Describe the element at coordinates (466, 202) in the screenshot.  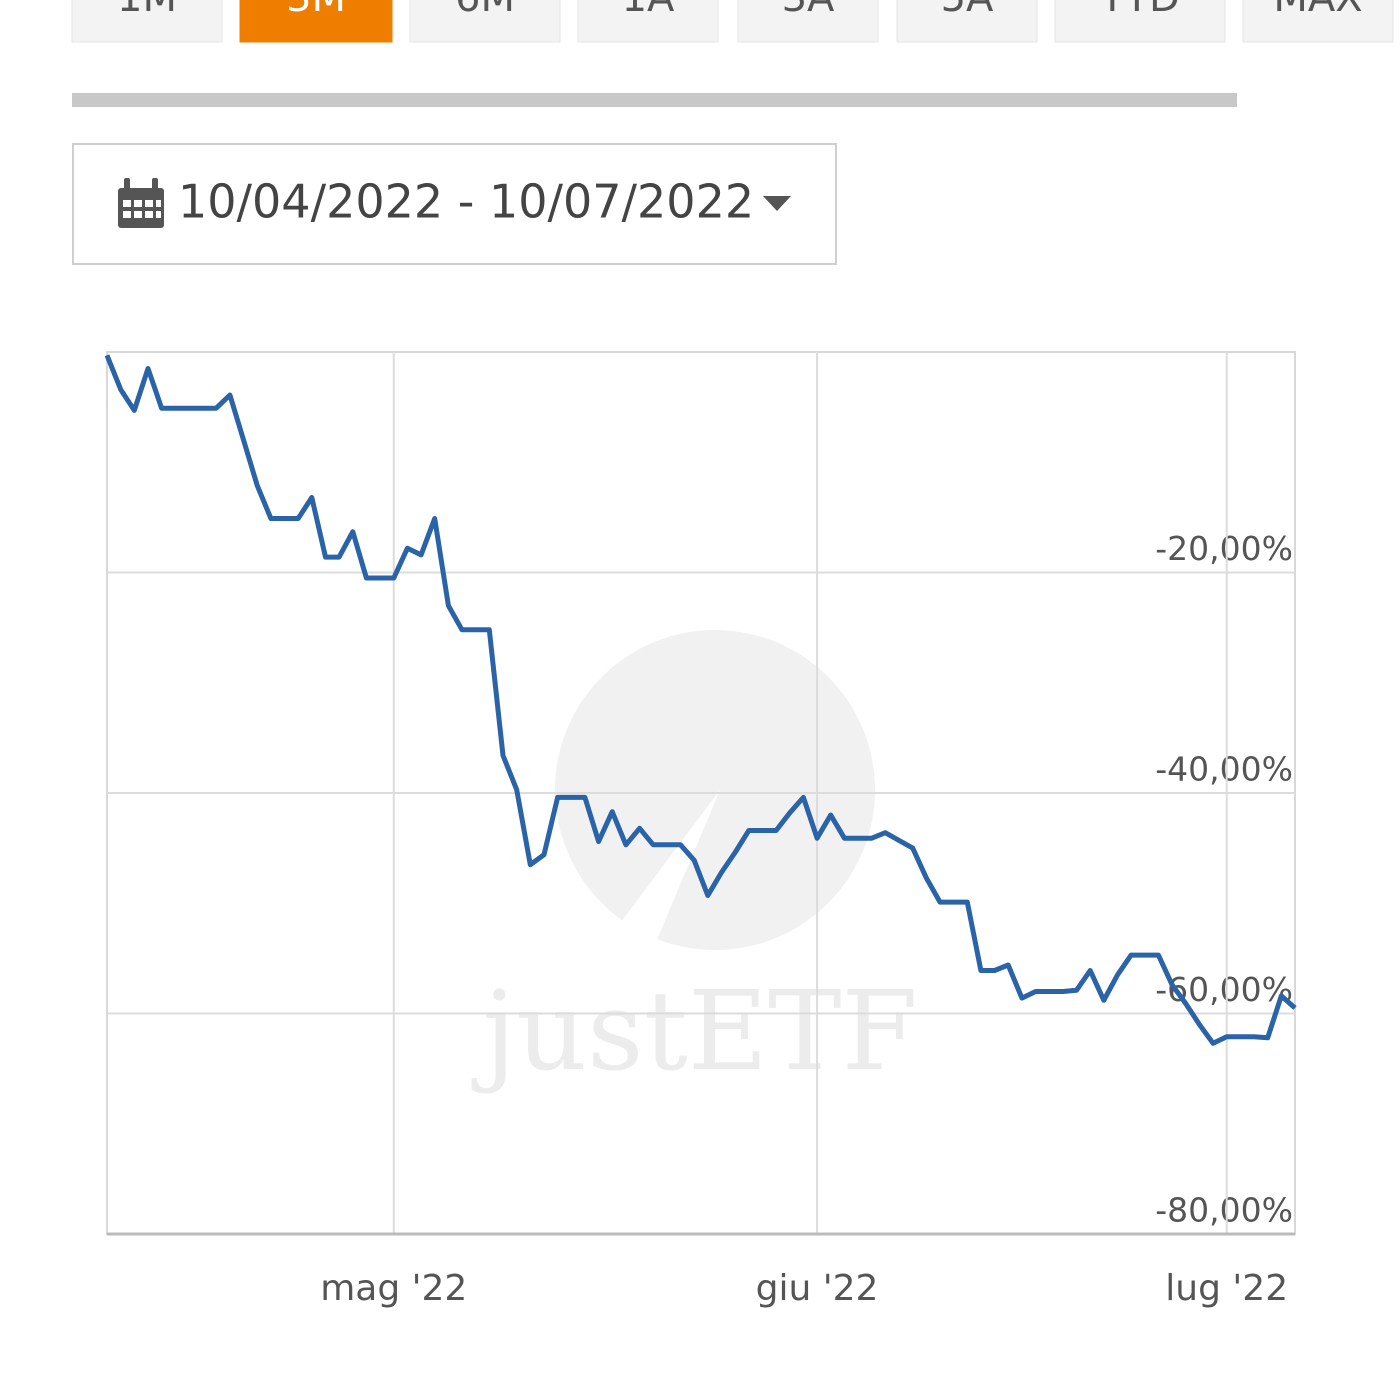
I see `date-range: 10/04/2022 - 10/07/2022` at that location.